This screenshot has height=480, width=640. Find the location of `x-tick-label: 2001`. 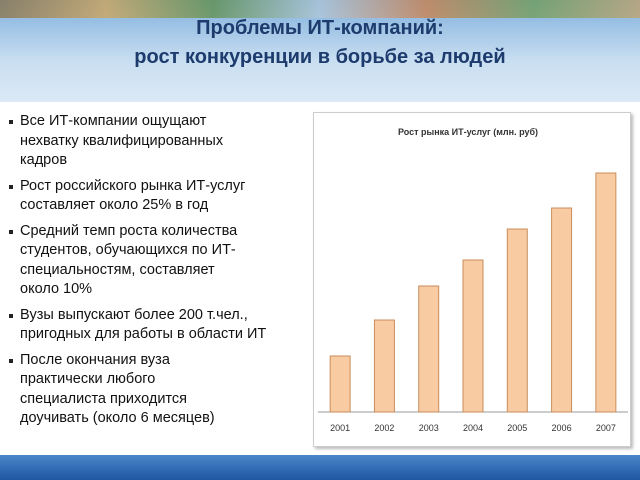

x-tick-label: 2001 is located at coordinates (340, 428).